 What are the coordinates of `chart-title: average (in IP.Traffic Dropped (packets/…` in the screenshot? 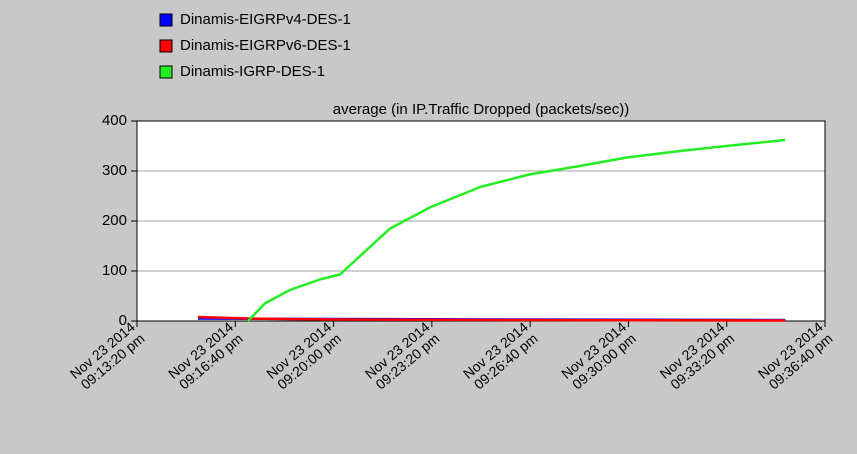 It's located at (481, 109).